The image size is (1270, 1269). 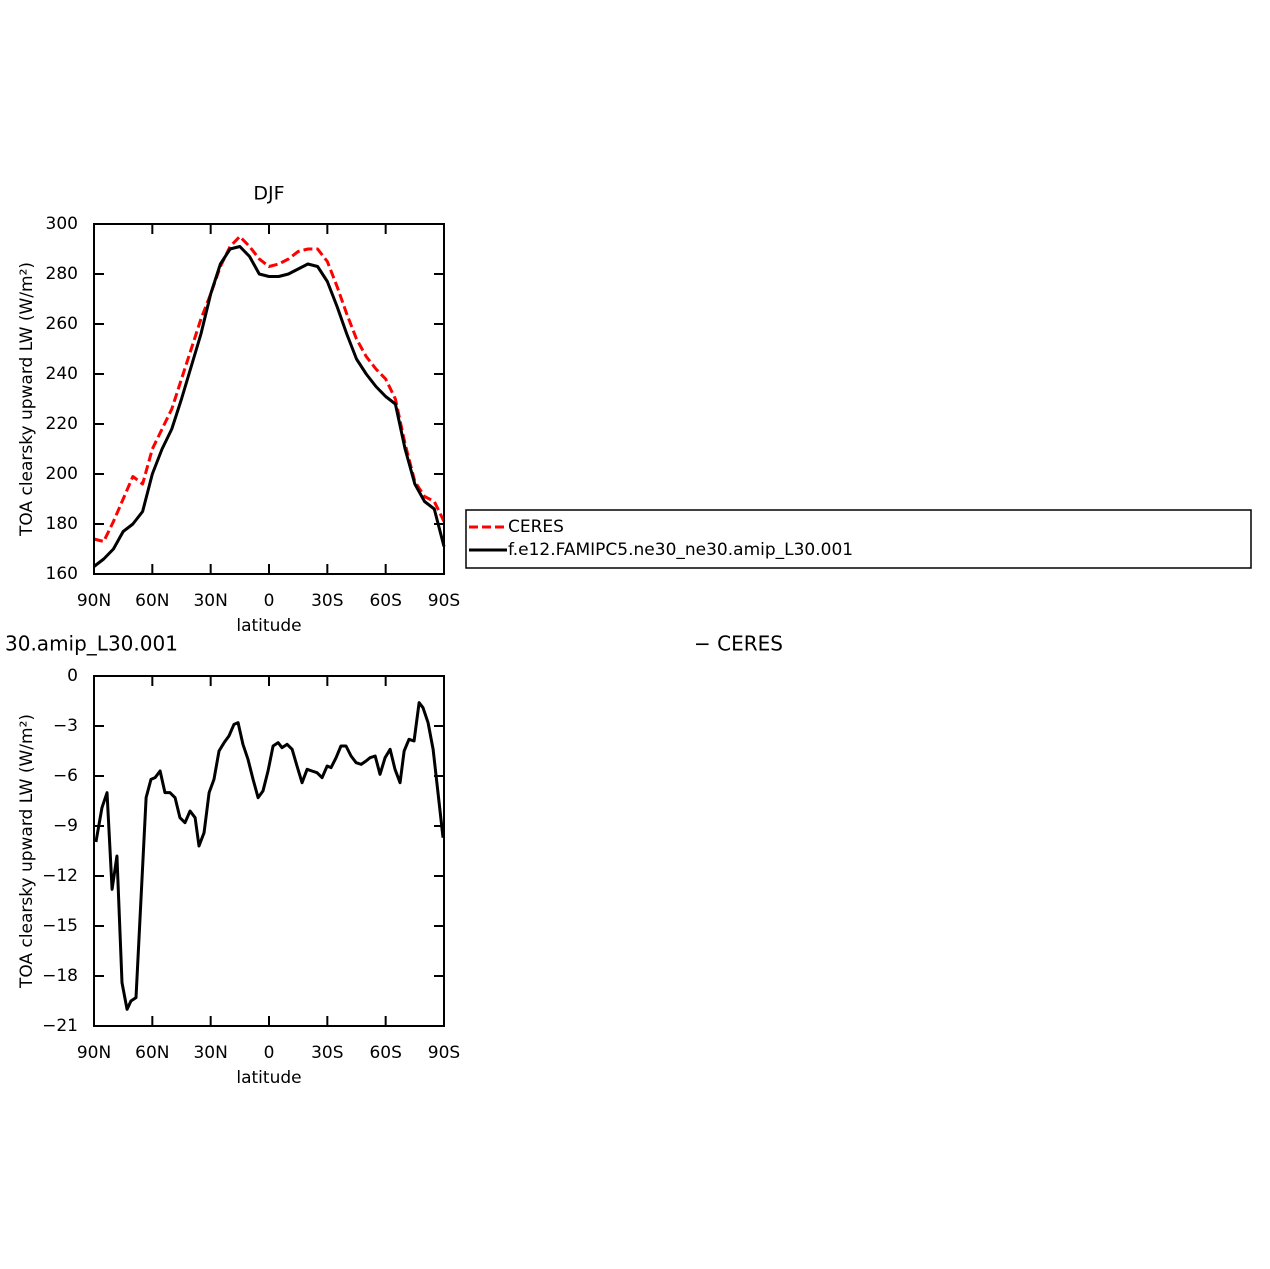 What do you see at coordinates (62, 374) in the screenshot?
I see `y-tick-label: 240` at bounding box center [62, 374].